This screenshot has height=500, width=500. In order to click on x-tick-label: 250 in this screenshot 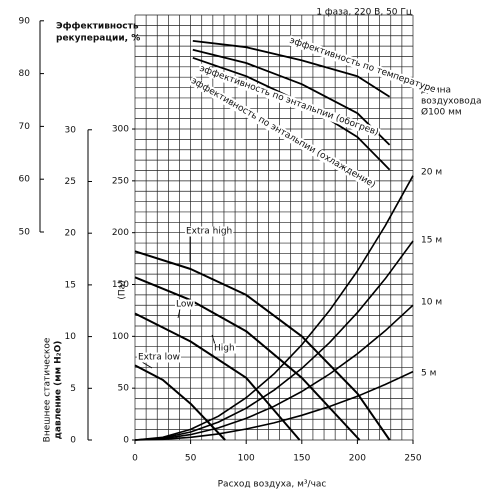, I will do `click(412, 459)`.